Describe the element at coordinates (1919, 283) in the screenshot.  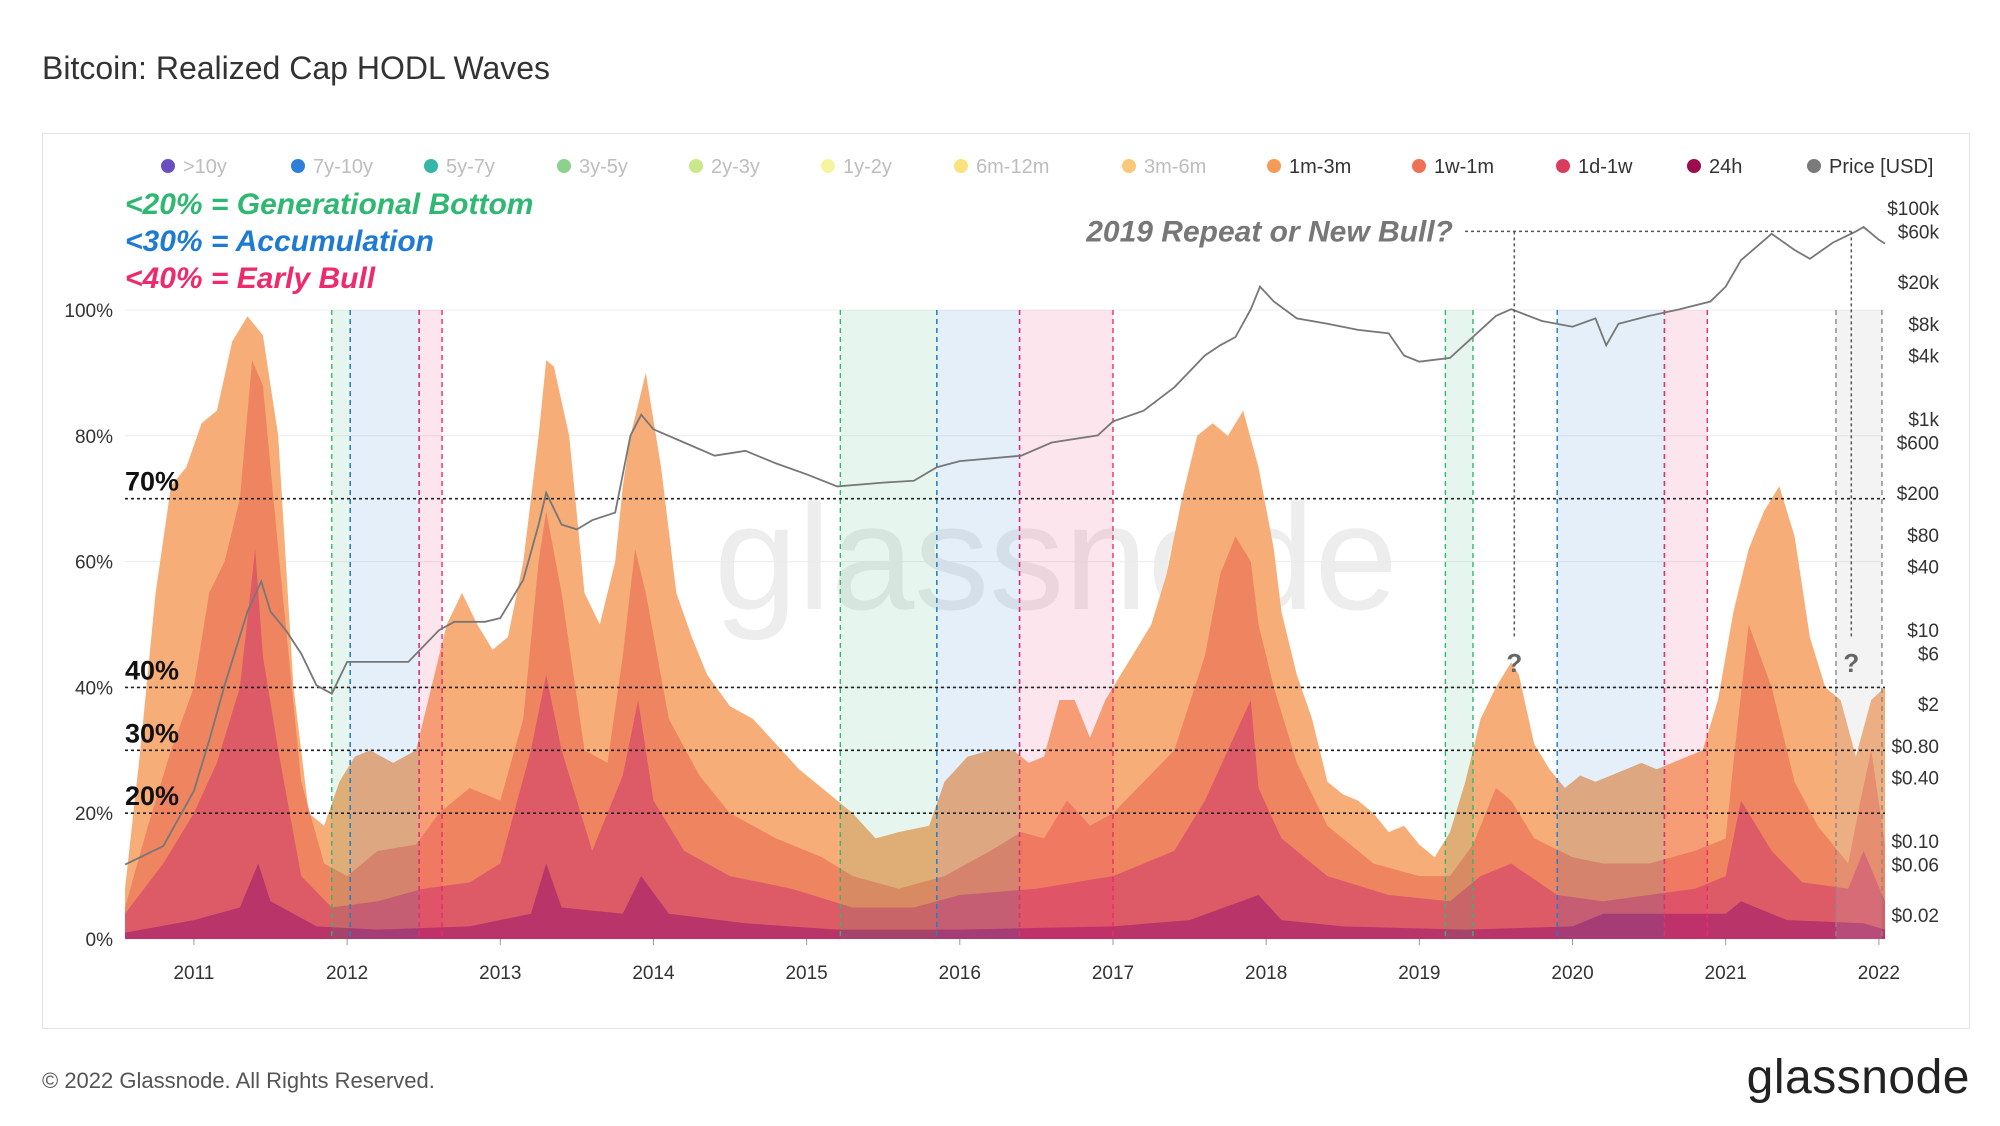
I see `price-tick-label: $20k` at that location.